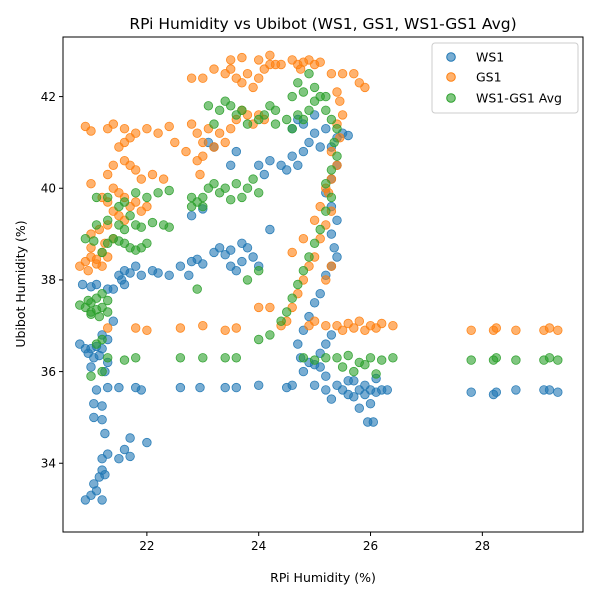 The height and width of the screenshot is (604, 600). I want to click on y-tick-label-36: 36, so click(48, 372).